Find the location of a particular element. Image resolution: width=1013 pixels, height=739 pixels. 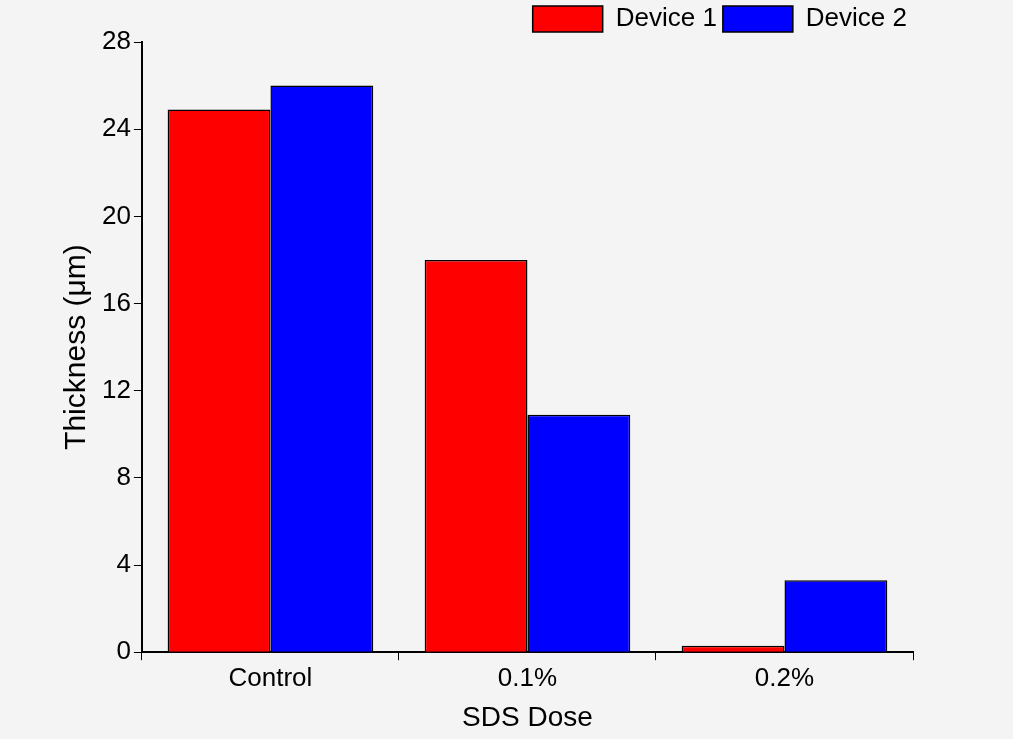

y-tick-label: 16 is located at coordinates (116, 301).